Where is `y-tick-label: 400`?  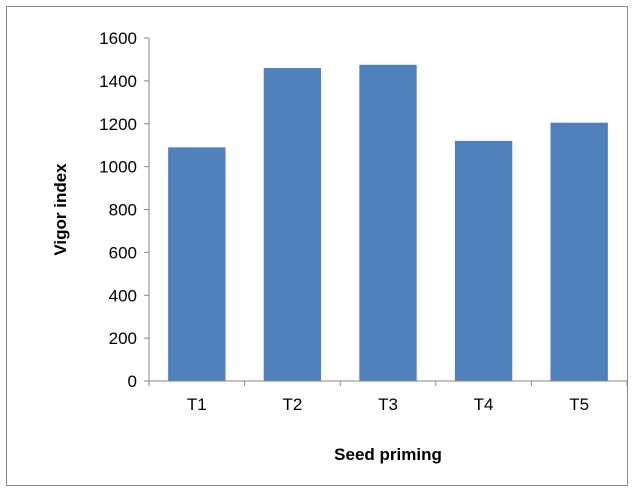 y-tick-label: 400 is located at coordinates (123, 295).